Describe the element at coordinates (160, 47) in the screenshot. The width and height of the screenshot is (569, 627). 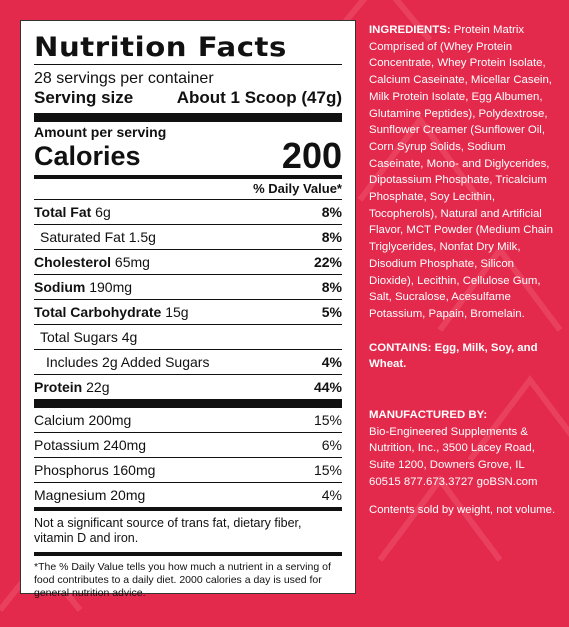
I see `nutrition-facts-title: Nutrition Facts` at that location.